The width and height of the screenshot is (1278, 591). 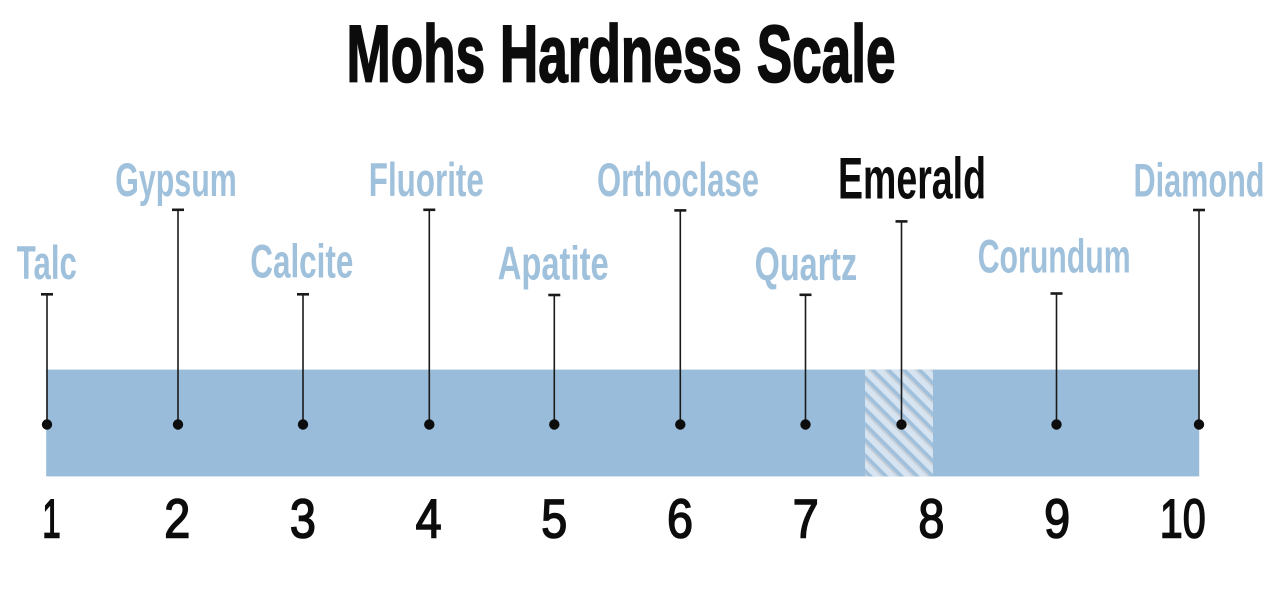 What do you see at coordinates (177, 519) in the screenshot?
I see `svg-text: 2` at bounding box center [177, 519].